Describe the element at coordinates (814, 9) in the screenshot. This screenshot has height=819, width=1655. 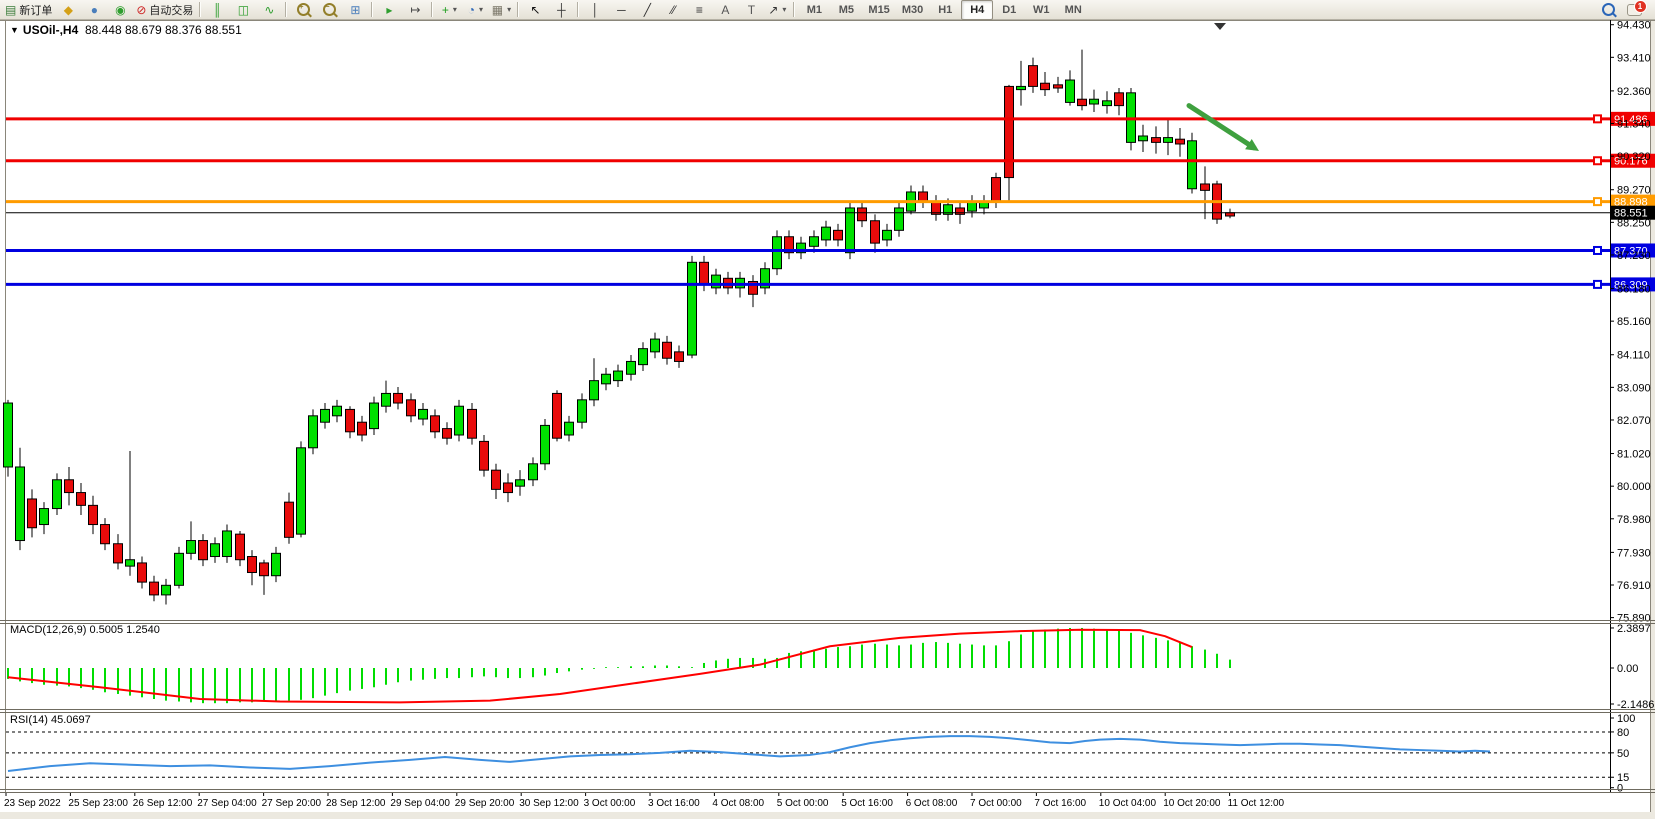
I see `timeframe-button-m1: M1` at that location.